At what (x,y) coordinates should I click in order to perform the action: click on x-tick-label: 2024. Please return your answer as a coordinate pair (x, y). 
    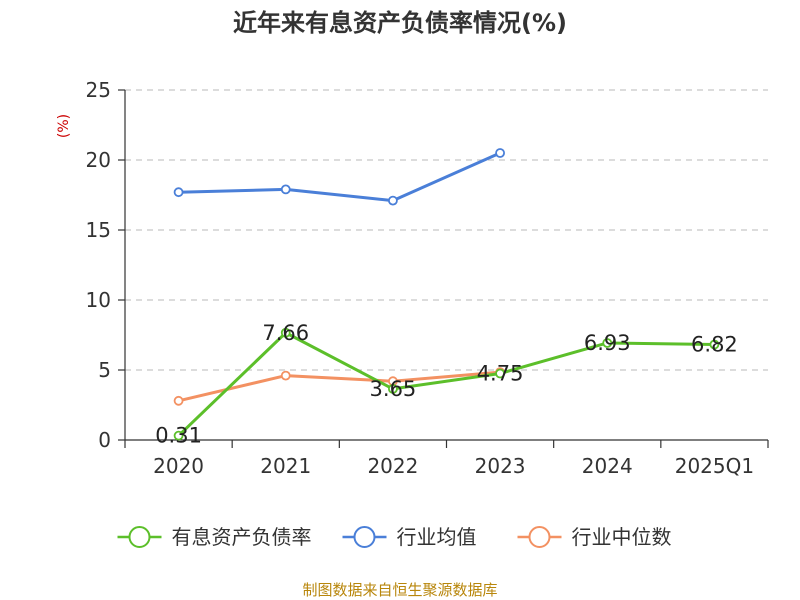
    Looking at the image, I should click on (607, 466).